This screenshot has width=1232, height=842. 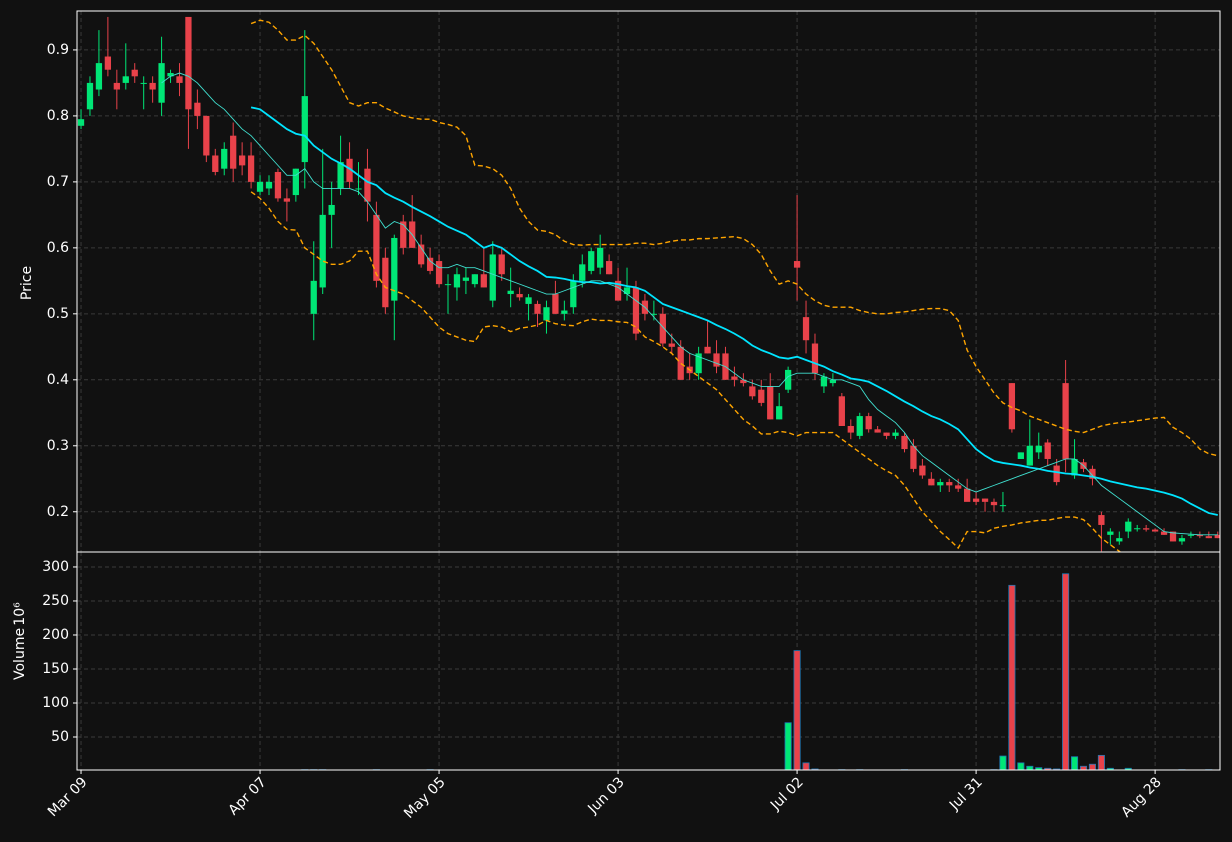 I want to click on y-tick-label: 0.9, so click(x=58, y=50).